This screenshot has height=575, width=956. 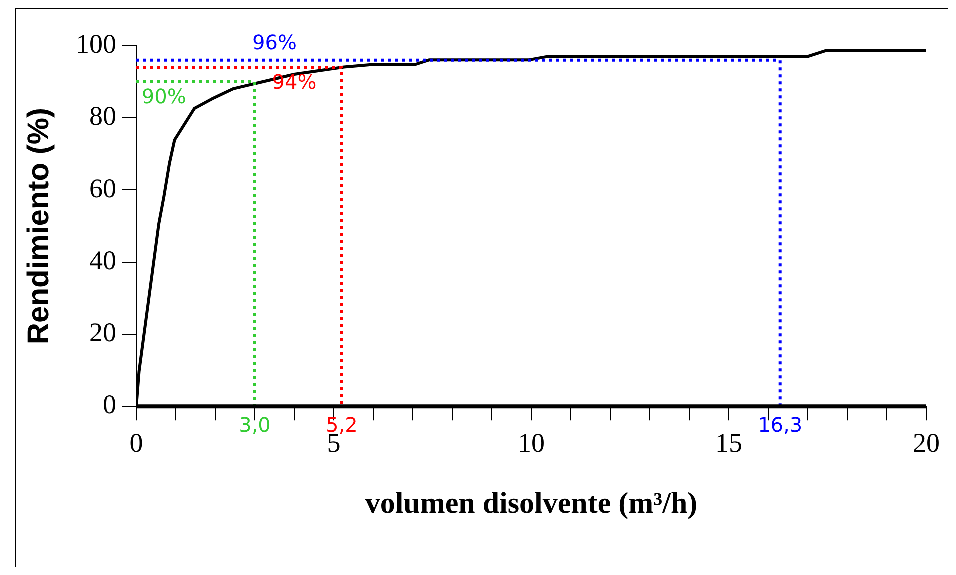 What do you see at coordinates (274, 42) in the screenshot?
I see `annotation: 96%` at bounding box center [274, 42].